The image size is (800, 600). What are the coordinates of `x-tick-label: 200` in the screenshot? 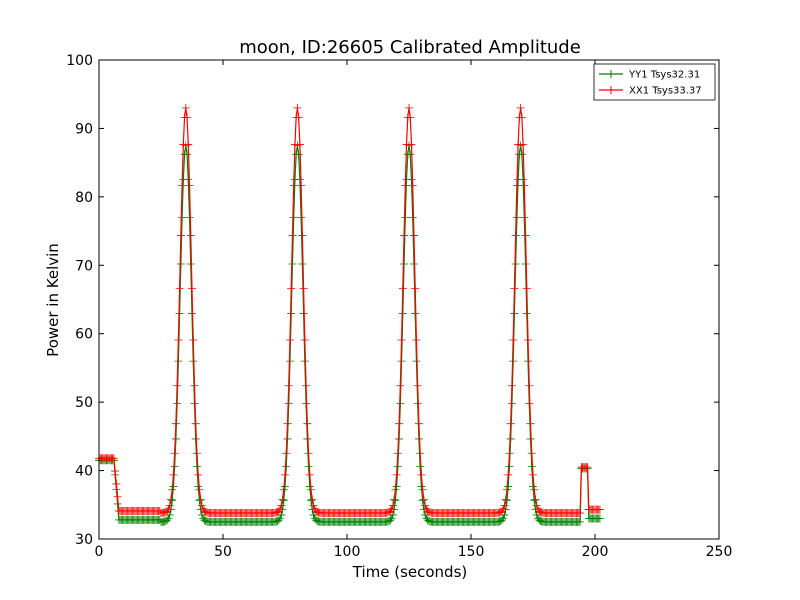 It's located at (595, 552).